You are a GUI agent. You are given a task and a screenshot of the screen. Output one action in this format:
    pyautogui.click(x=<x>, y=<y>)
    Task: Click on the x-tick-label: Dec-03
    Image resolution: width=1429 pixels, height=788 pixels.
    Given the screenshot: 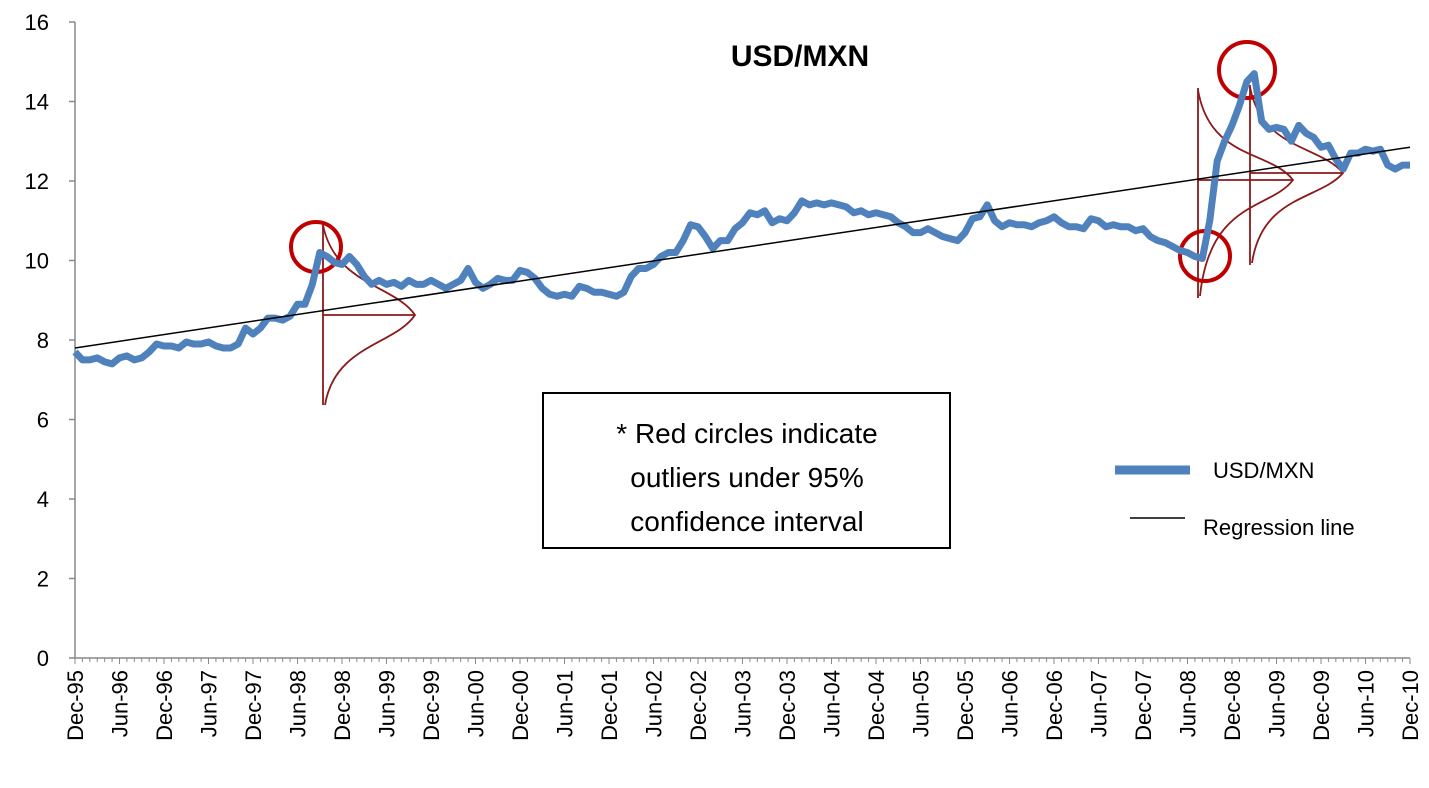 What is the action you would take?
    pyautogui.click(x=787, y=705)
    